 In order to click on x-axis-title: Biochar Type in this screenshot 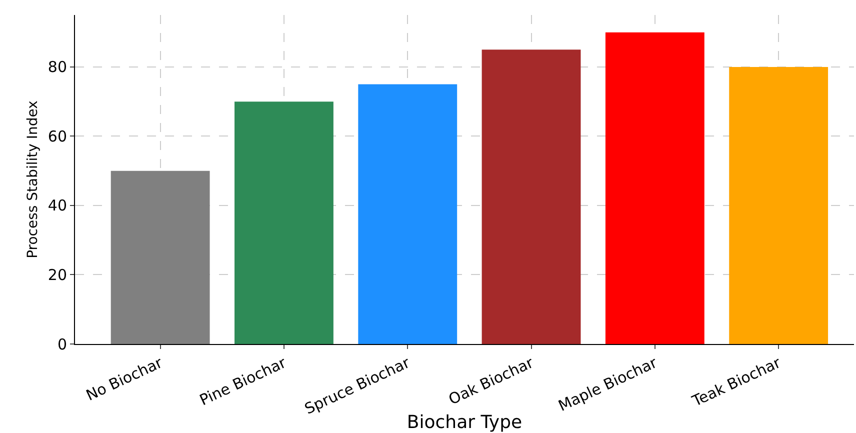, I will do `click(464, 422)`.